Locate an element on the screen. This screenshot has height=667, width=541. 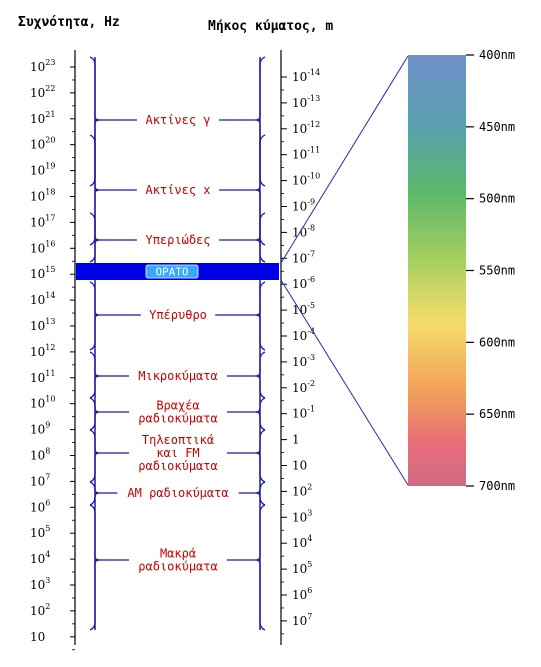
zoom-line-top is located at coordinates (344, 159).